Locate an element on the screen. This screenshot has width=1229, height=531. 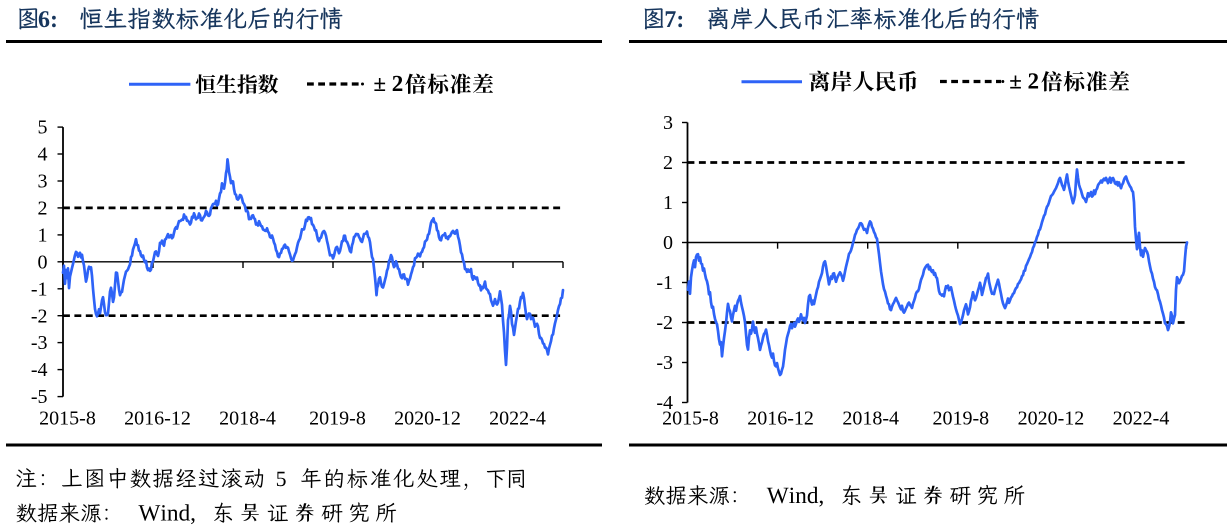
svg-text: 4 is located at coordinates (43, 155).